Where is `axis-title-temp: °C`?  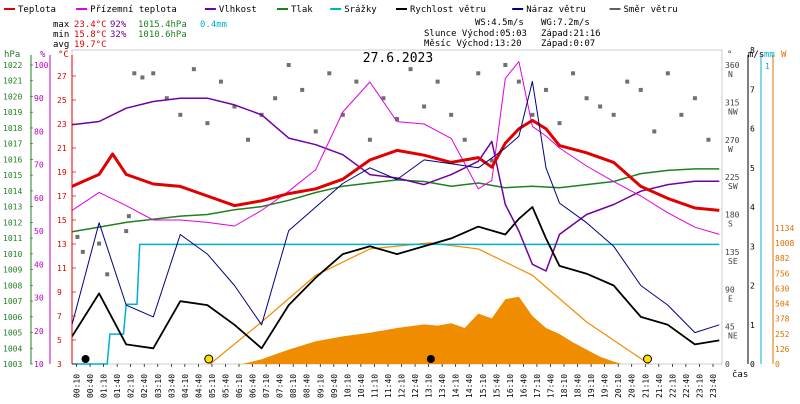
axis-title-temp: °C is located at coordinates (63, 55).